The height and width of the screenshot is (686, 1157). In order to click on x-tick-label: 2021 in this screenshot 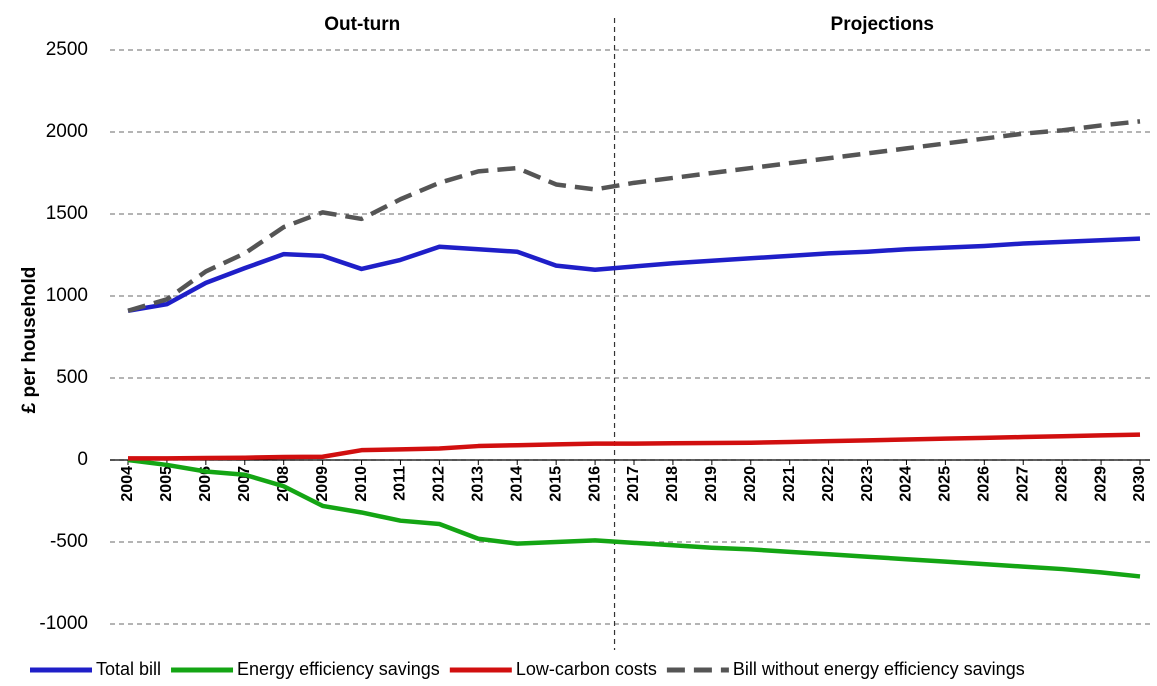, I will do `click(789, 484)`.